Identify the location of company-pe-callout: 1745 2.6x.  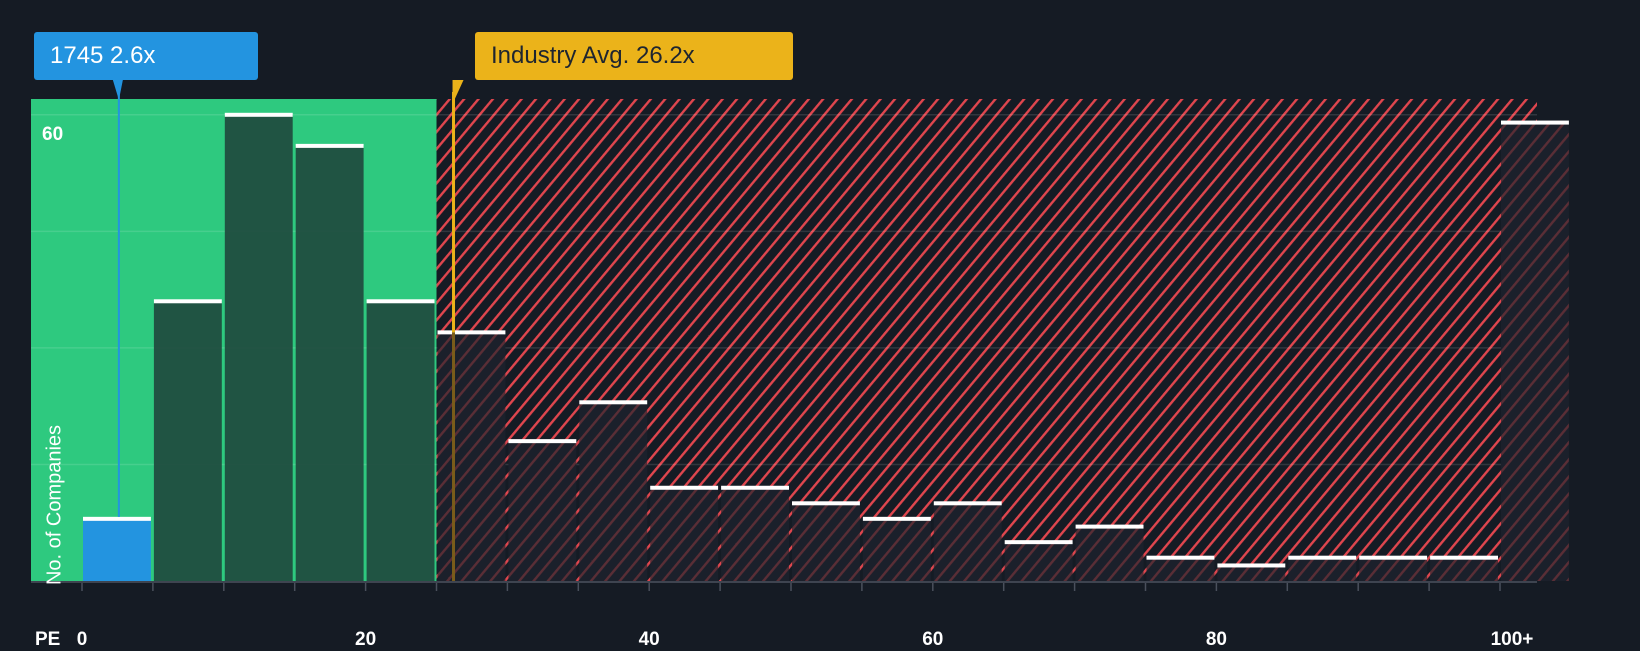
(146, 56).